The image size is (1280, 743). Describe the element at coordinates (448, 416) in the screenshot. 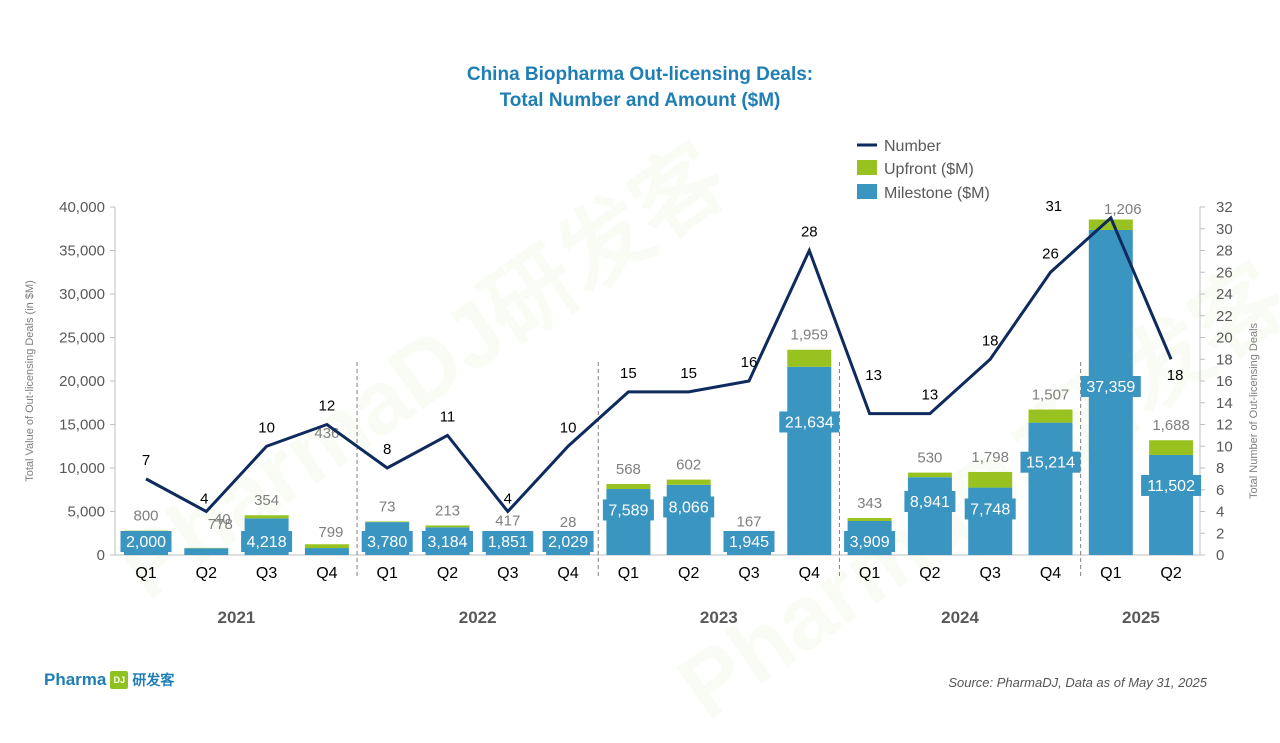

I see `number-label: 11` at that location.